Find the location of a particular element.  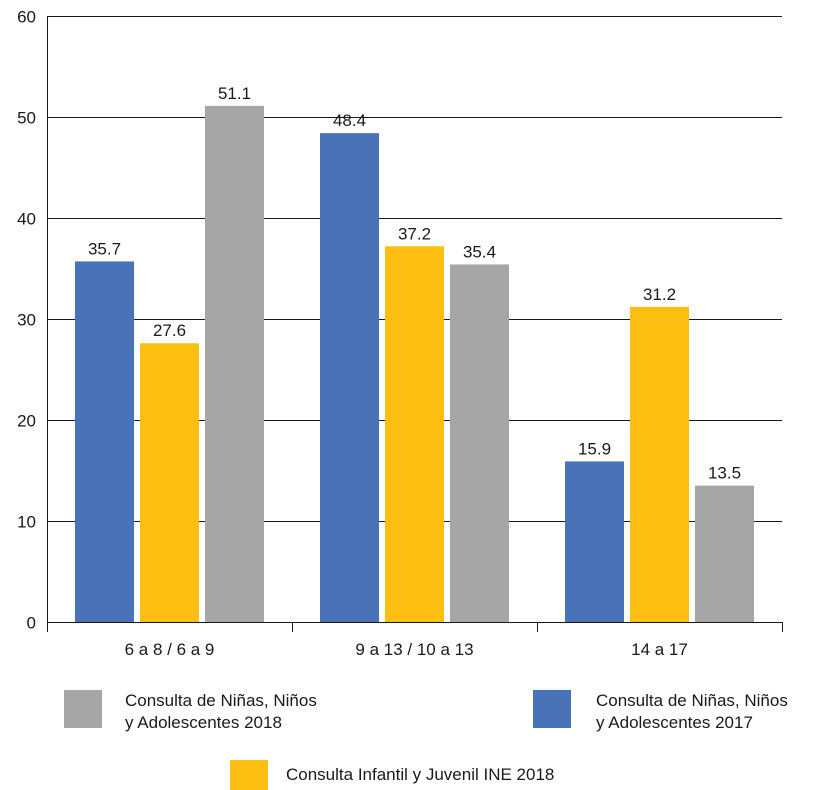

data-label: 13.5 is located at coordinates (724, 473).